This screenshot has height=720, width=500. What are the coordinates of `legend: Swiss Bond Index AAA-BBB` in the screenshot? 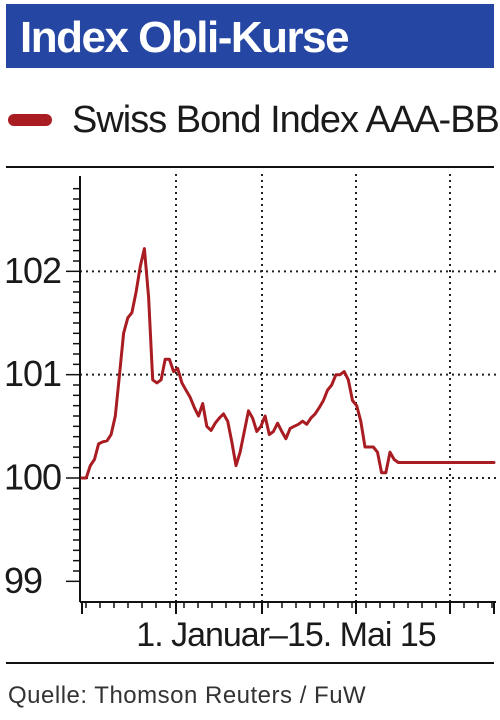 It's located at (253, 121).